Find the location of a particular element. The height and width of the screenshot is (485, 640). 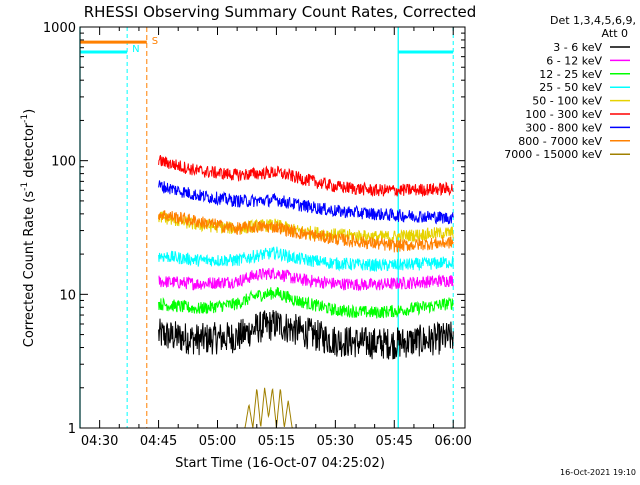

x-tick-label: 05:30 is located at coordinates (335, 441).